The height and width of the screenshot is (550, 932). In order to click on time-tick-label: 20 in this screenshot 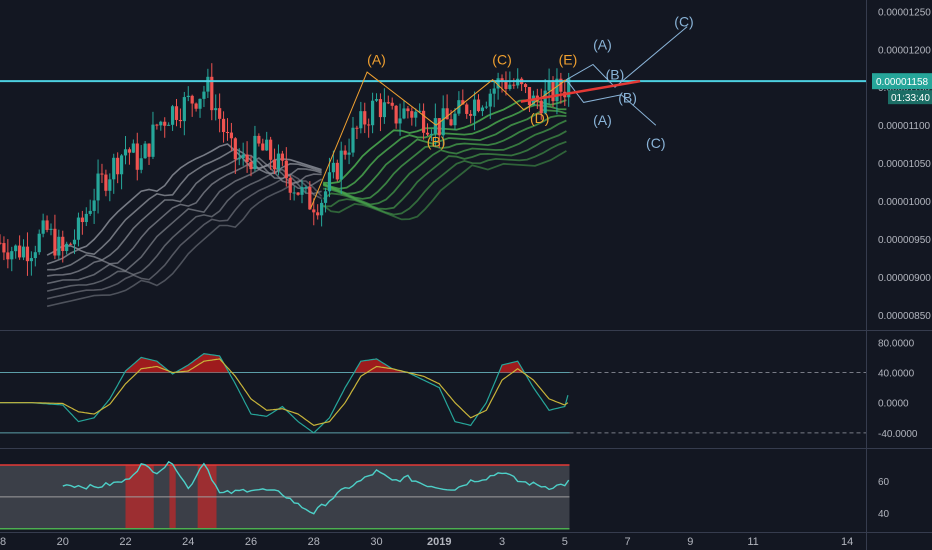, I will do `click(63, 542)`.